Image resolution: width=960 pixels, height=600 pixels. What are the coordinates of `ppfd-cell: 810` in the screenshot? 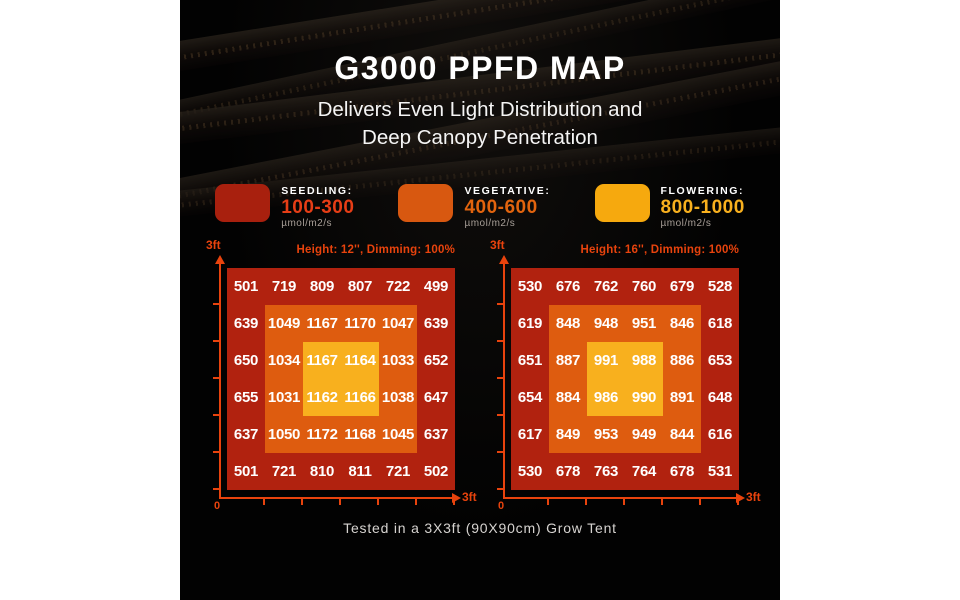 It's located at (322, 471).